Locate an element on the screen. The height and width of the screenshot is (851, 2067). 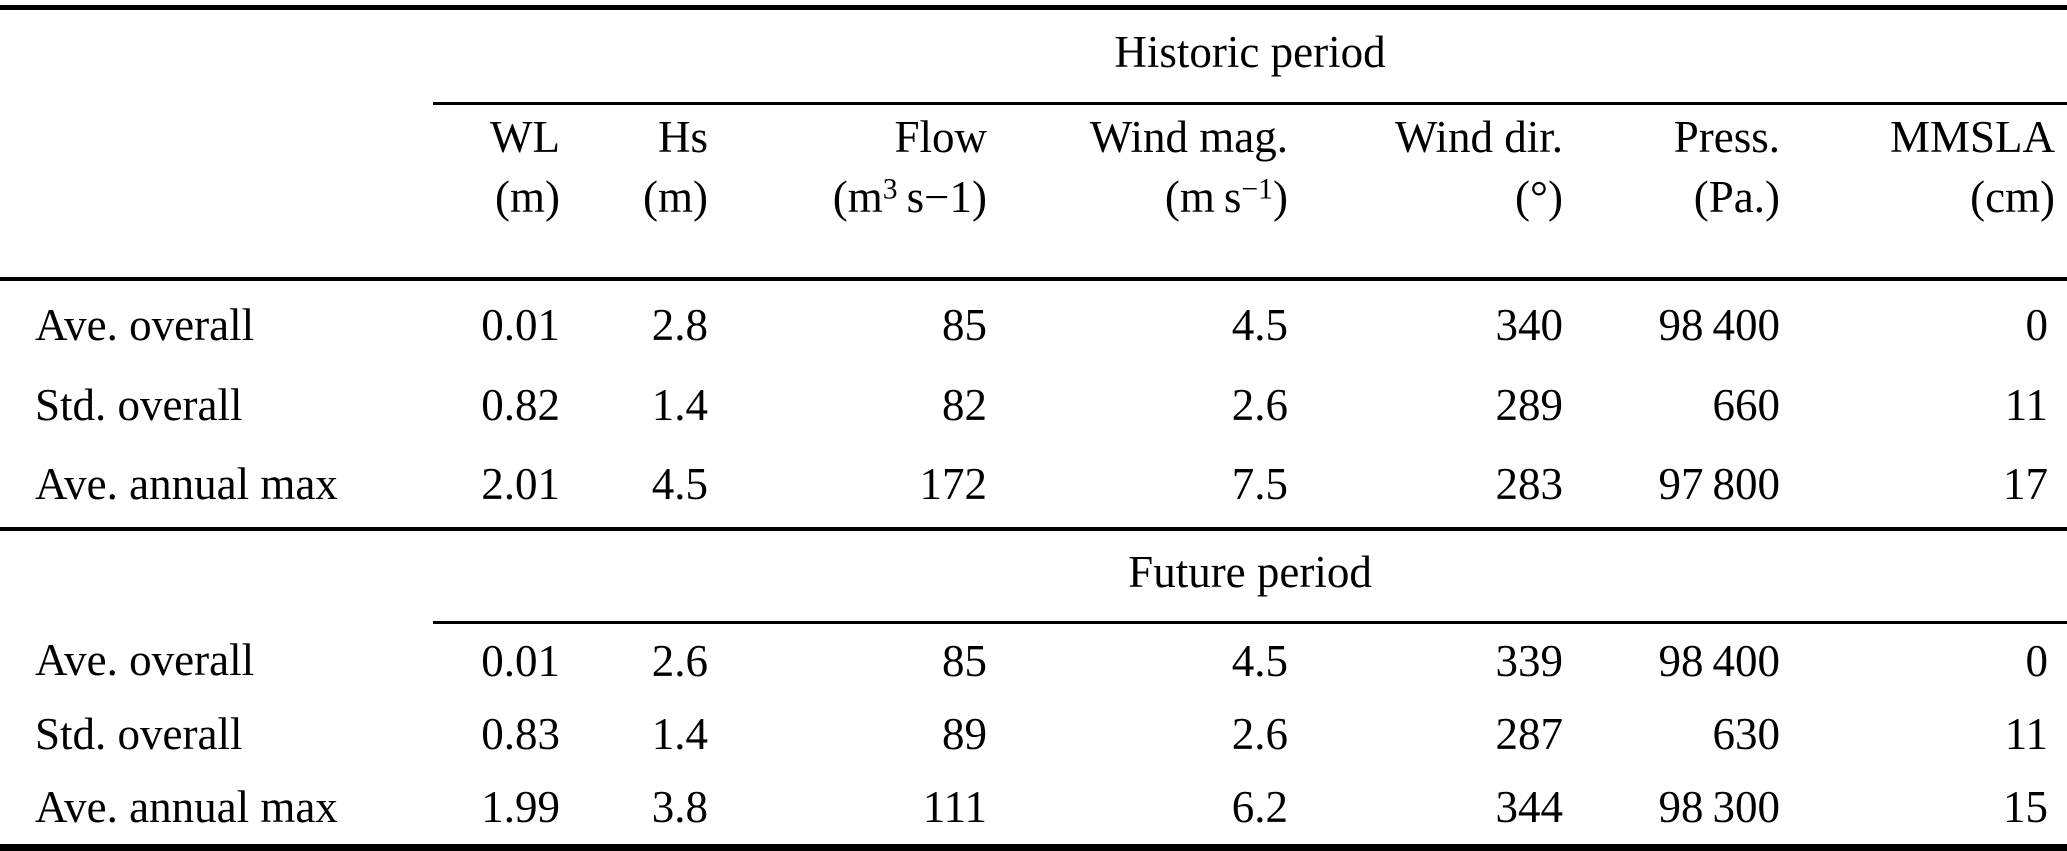
unit-text: (cm) is located at coordinates (2013, 197).